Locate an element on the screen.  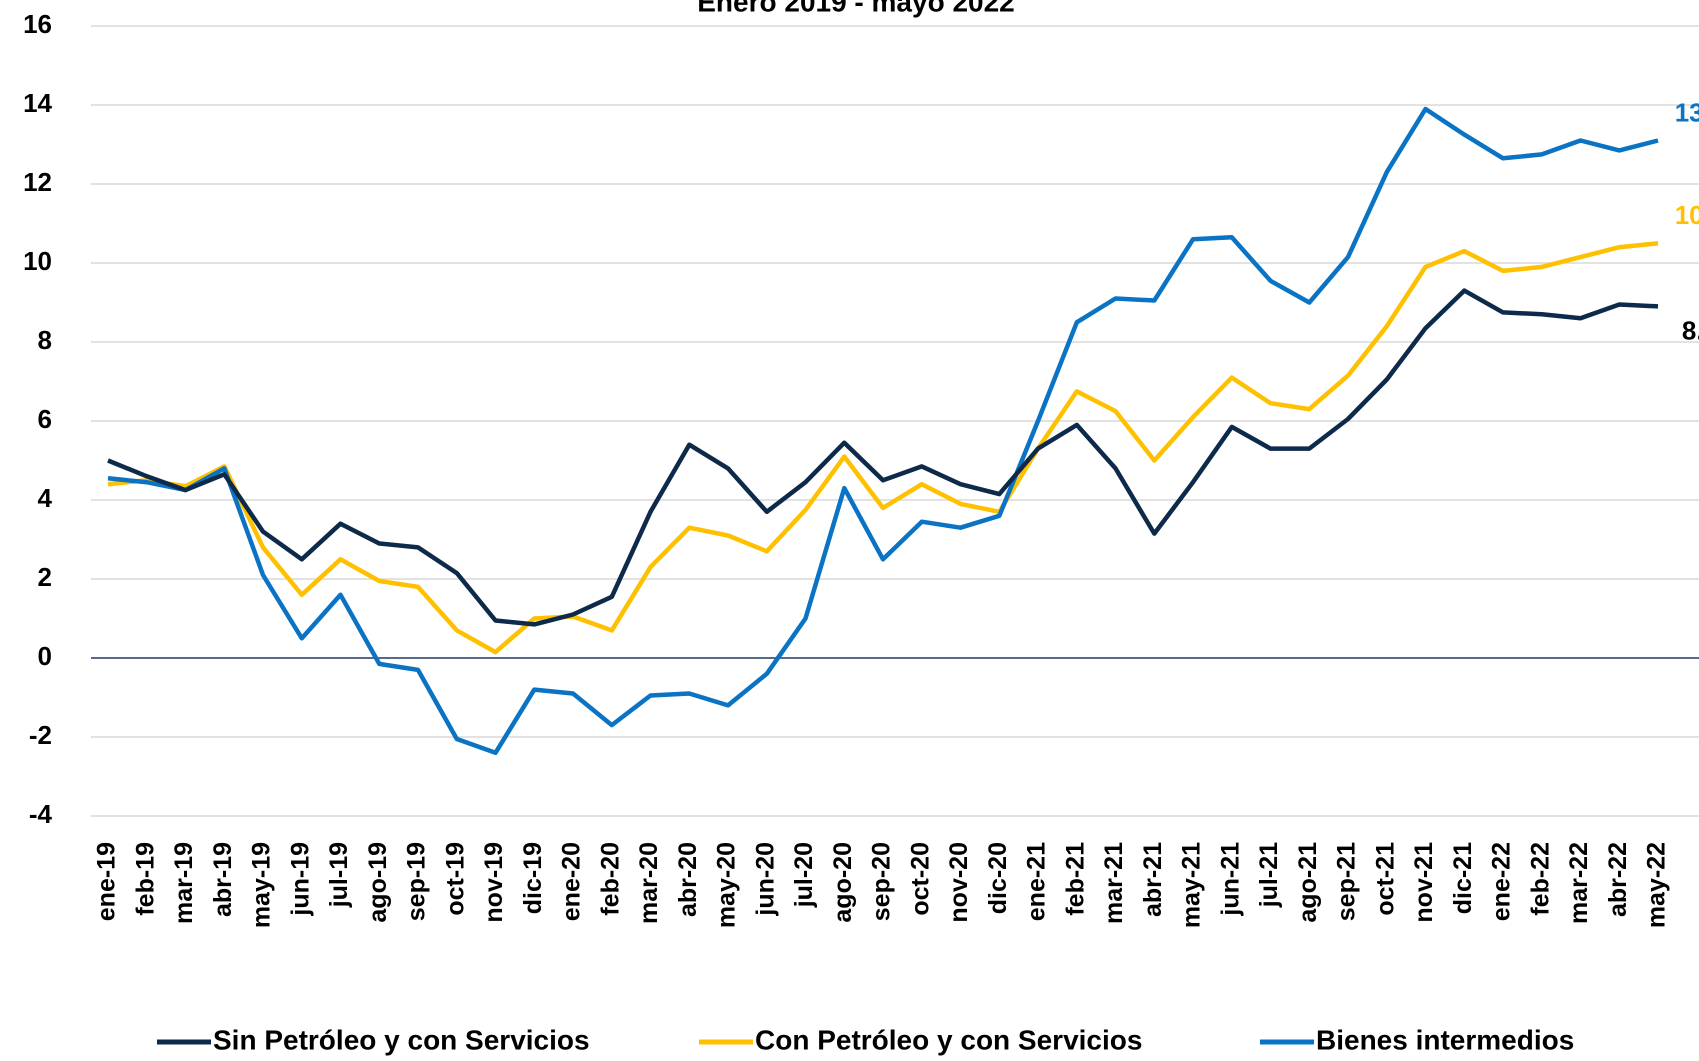
x-tick-label: jun-19 is located at coordinates (300, 879).